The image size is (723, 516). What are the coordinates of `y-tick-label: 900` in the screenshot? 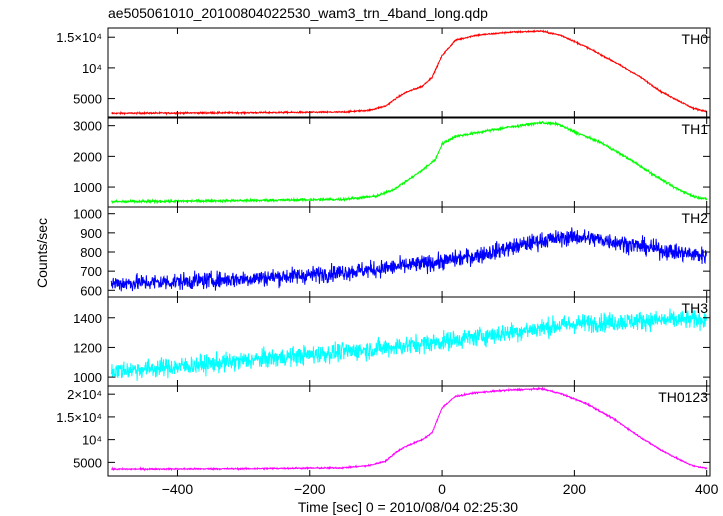 It's located at (91, 233).